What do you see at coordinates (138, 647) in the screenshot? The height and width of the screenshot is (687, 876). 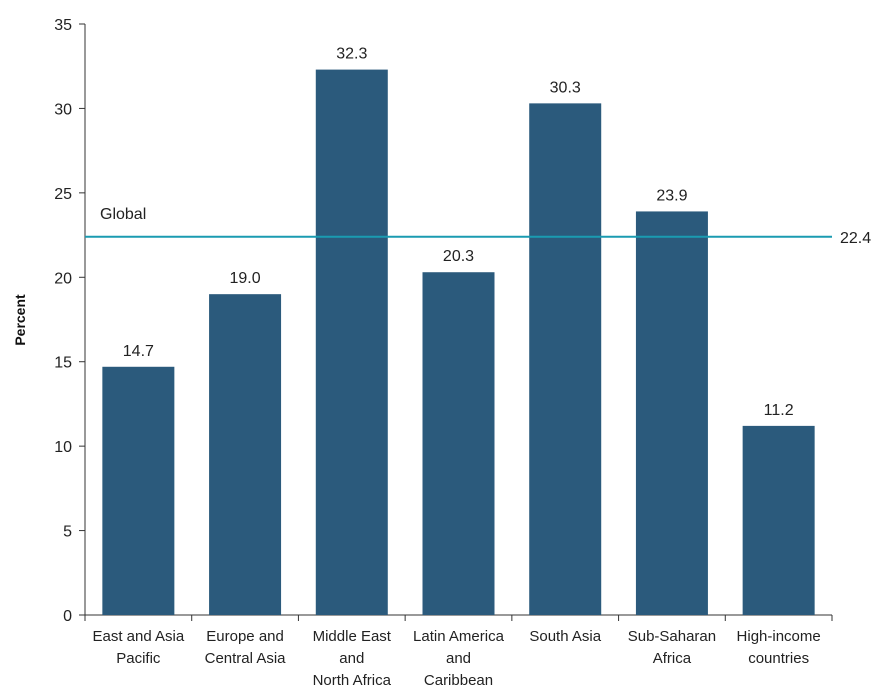 I see `category-label: East and Asia Pacific` at bounding box center [138, 647].